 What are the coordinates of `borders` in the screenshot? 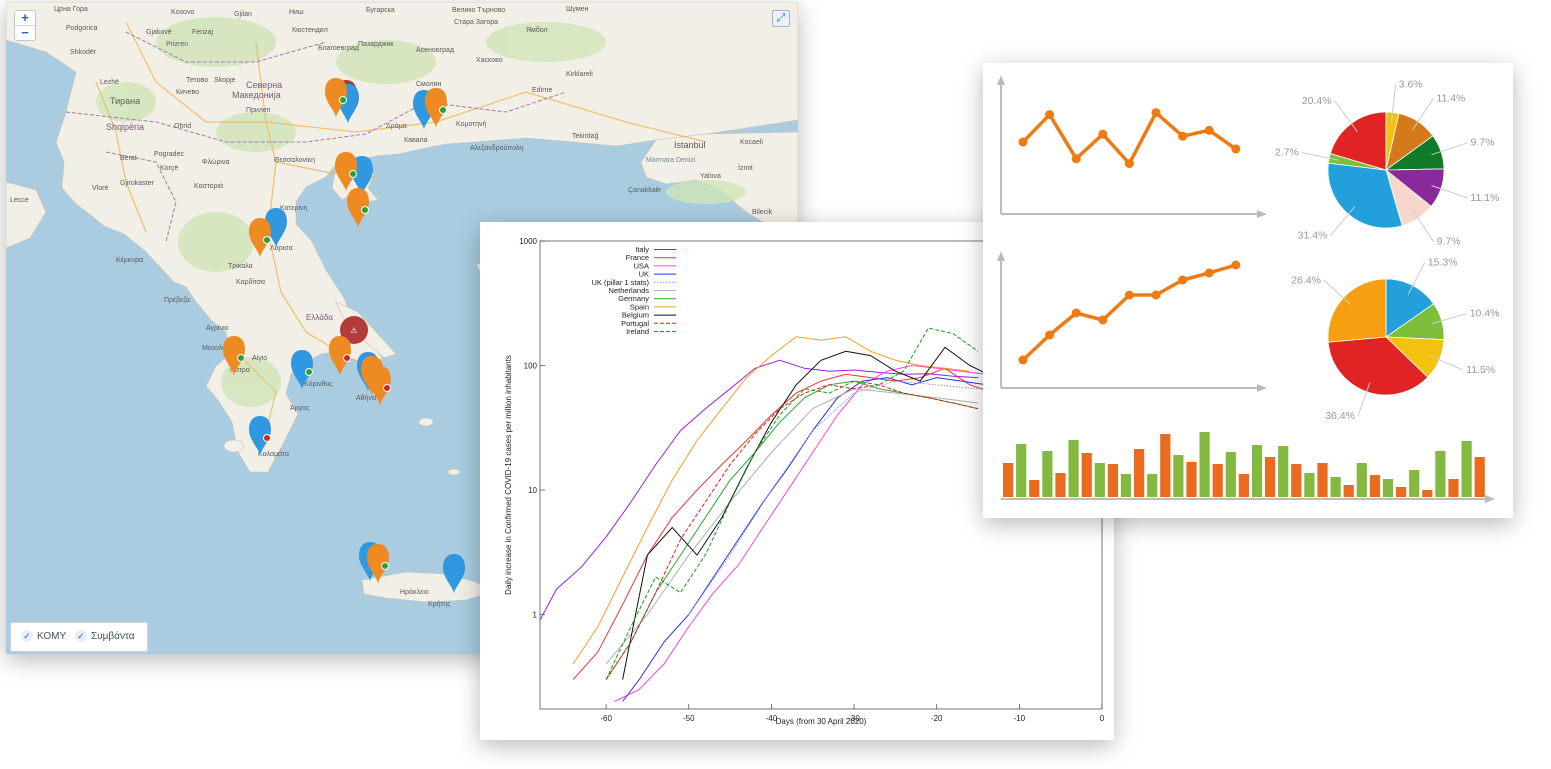 It's located at (316, 137).